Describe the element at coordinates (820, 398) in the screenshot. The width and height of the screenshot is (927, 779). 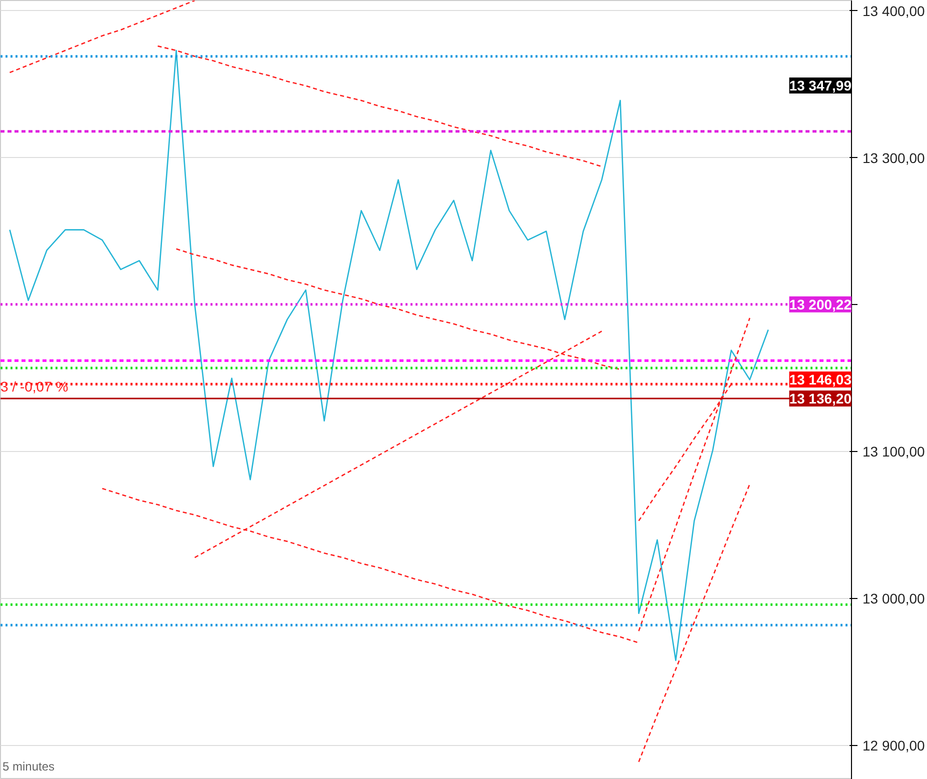
I see `ref-line-label: 13 136,20` at that location.